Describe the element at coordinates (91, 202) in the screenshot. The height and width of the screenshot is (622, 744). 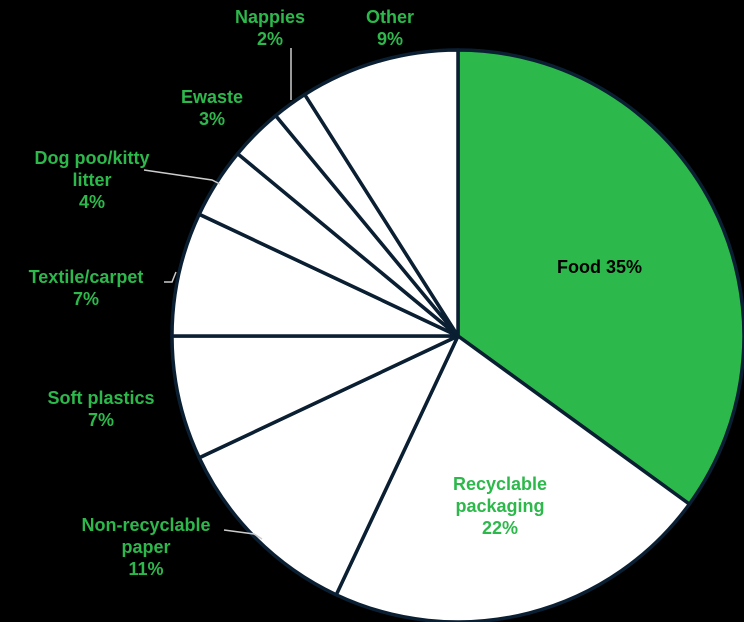
I see `label-dog-poo-kitty-litter-line-3: 4%` at that location.